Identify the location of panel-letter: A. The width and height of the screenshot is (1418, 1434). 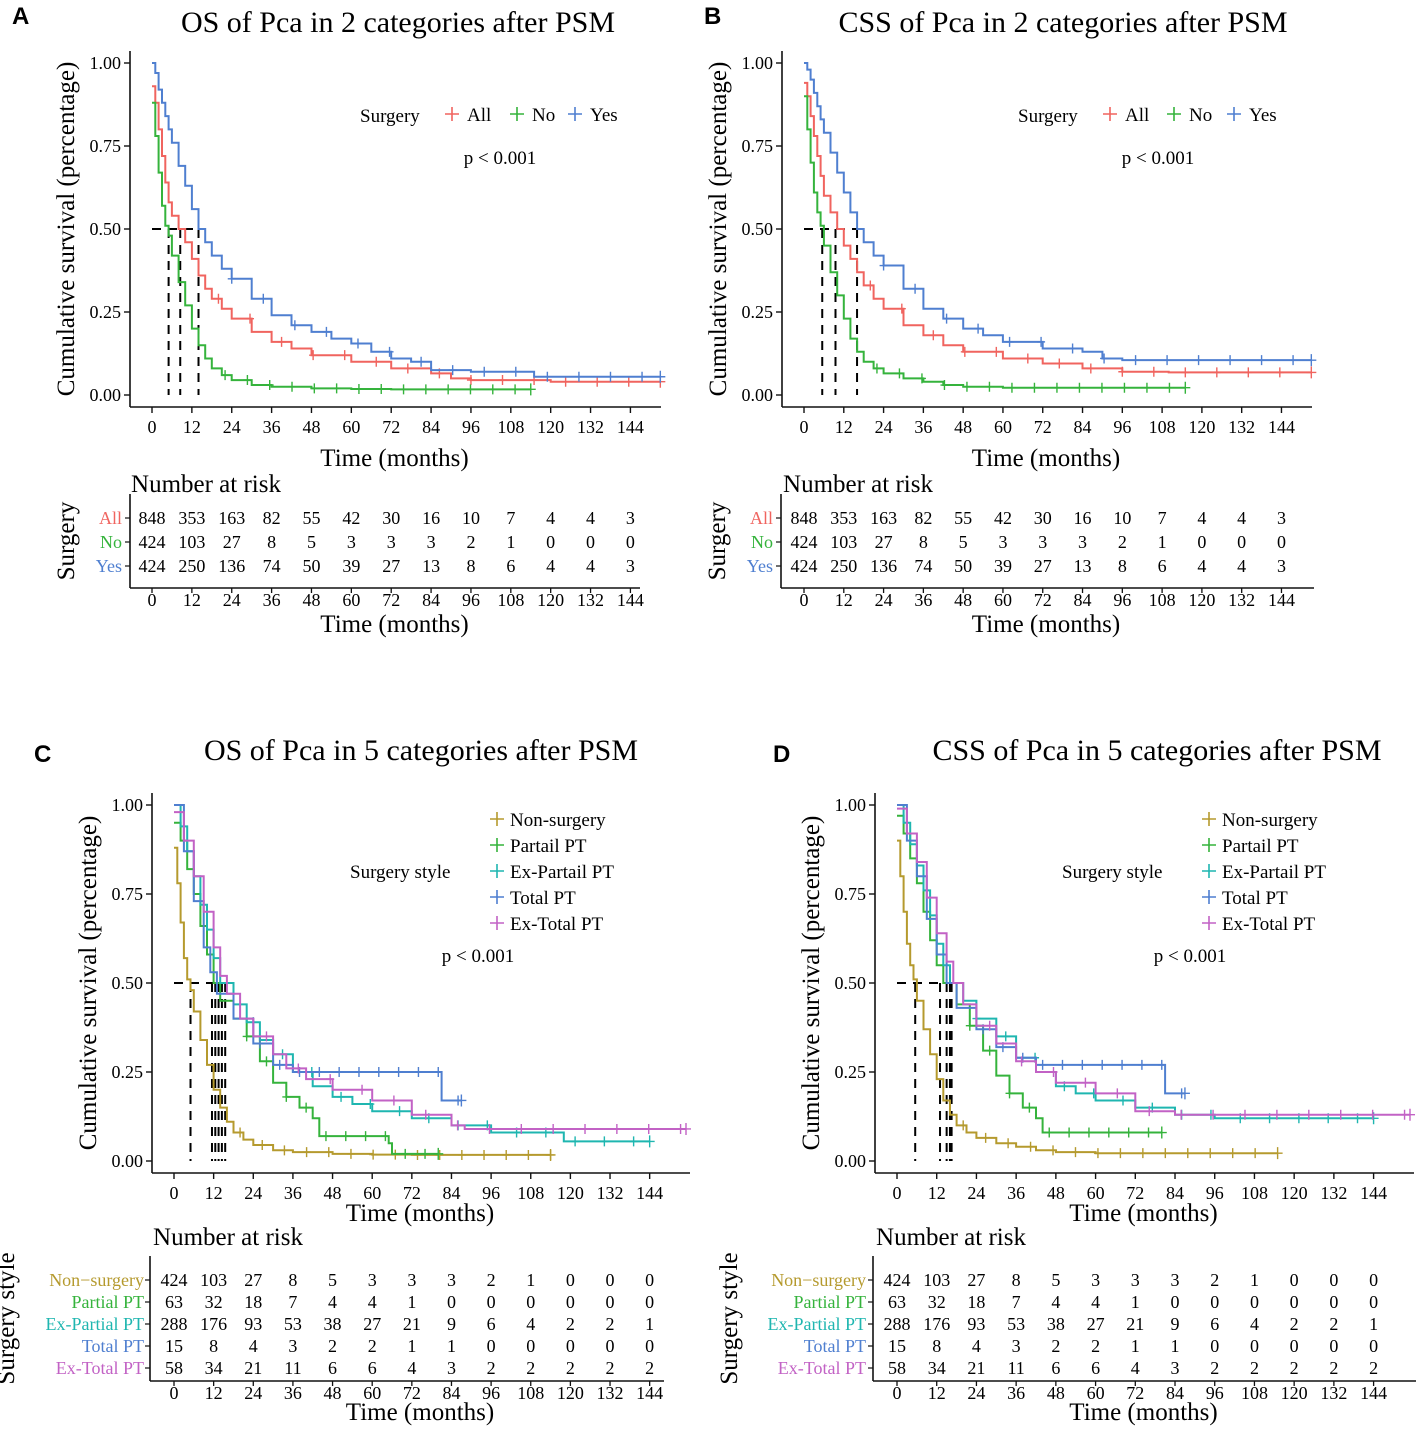
(20, 16).